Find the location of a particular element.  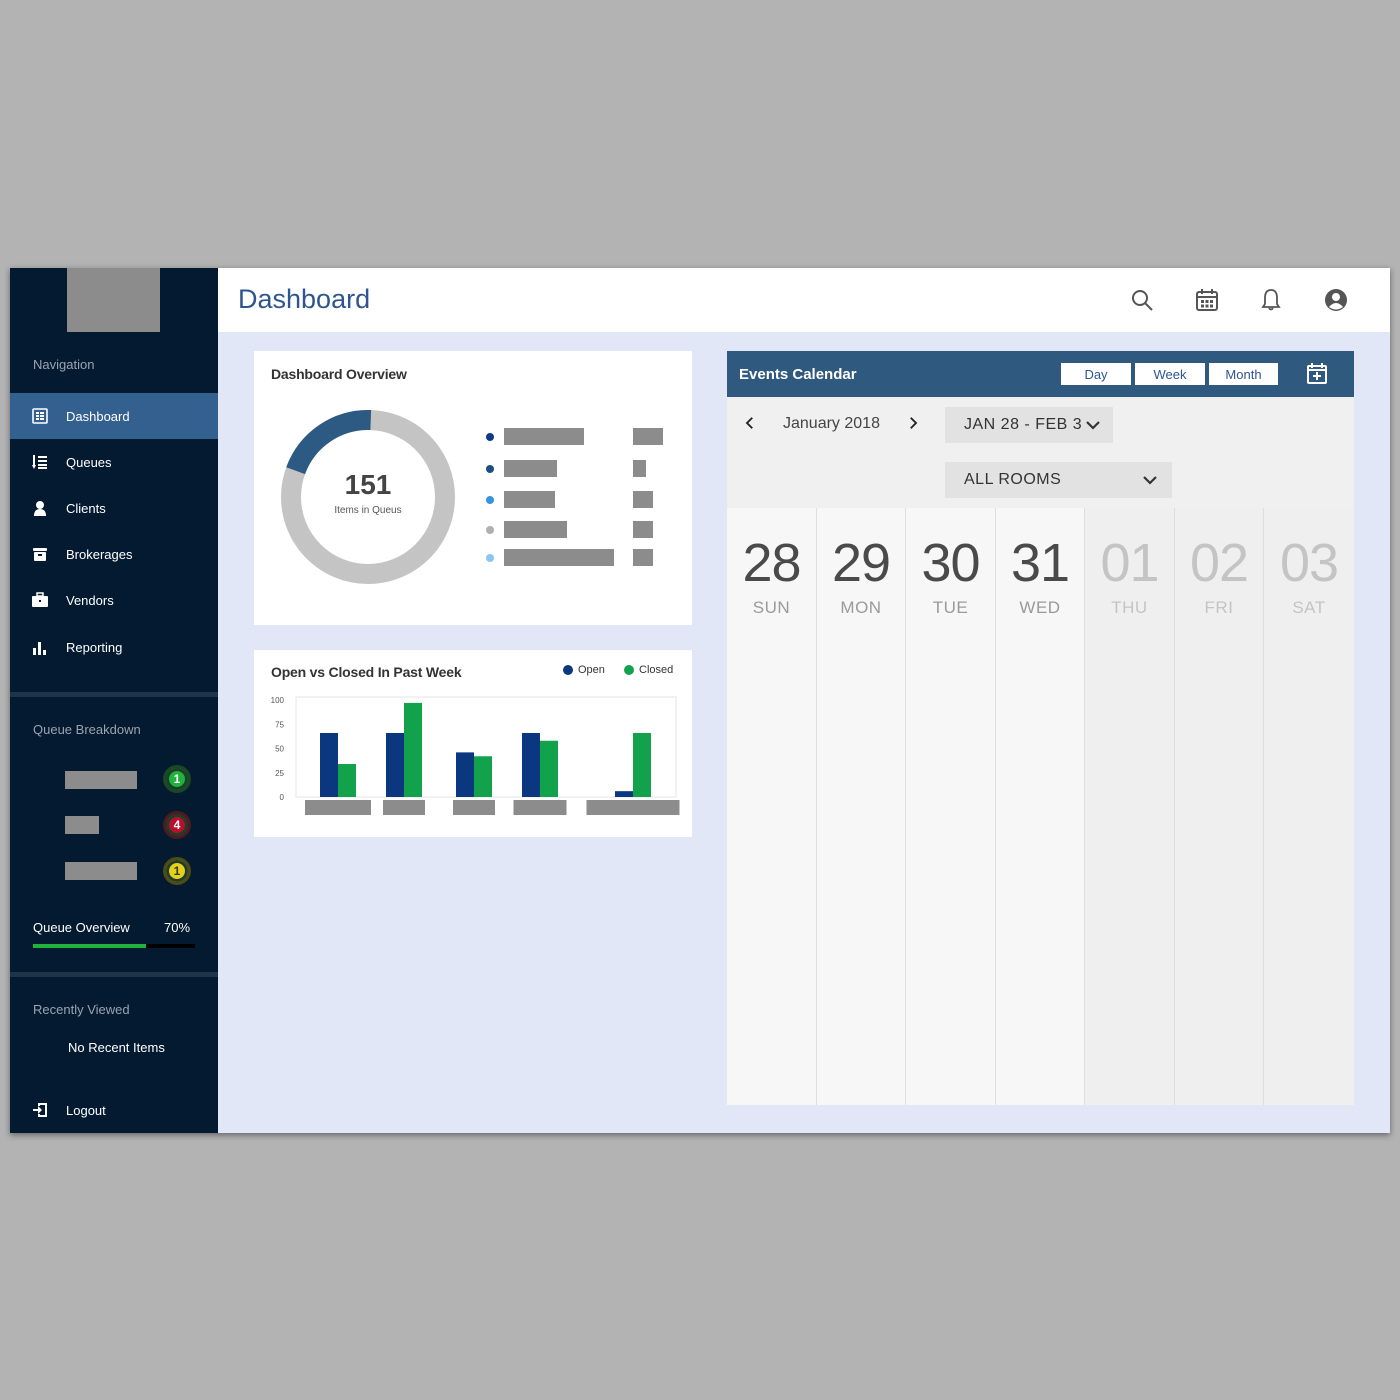

briefcase-icon is located at coordinates (40, 600).